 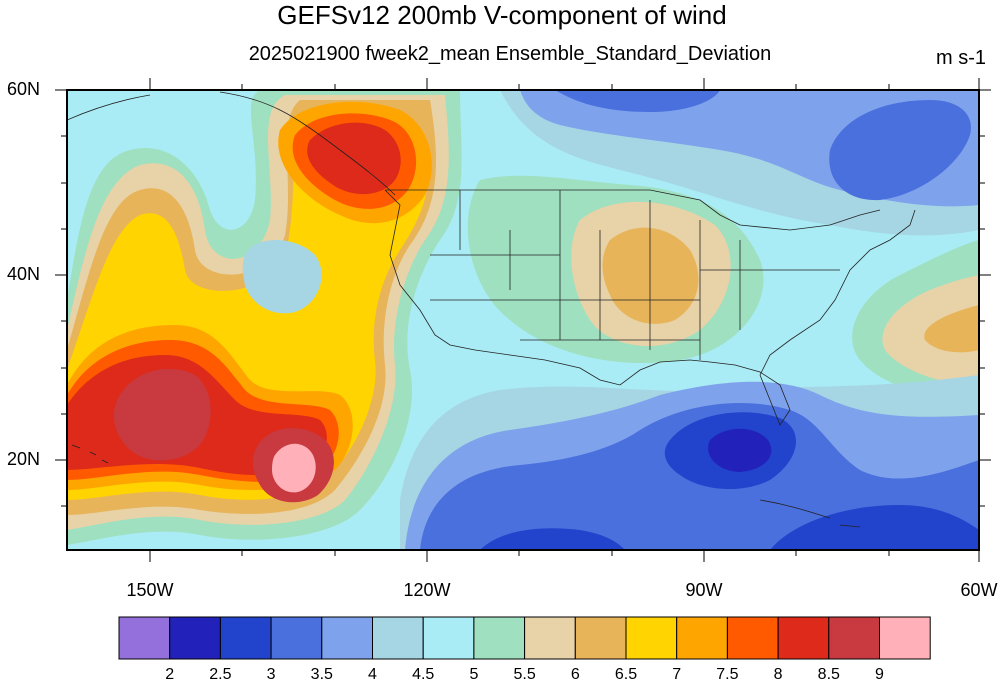 What do you see at coordinates (677, 674) in the screenshot?
I see `colorbar-label: 7` at bounding box center [677, 674].